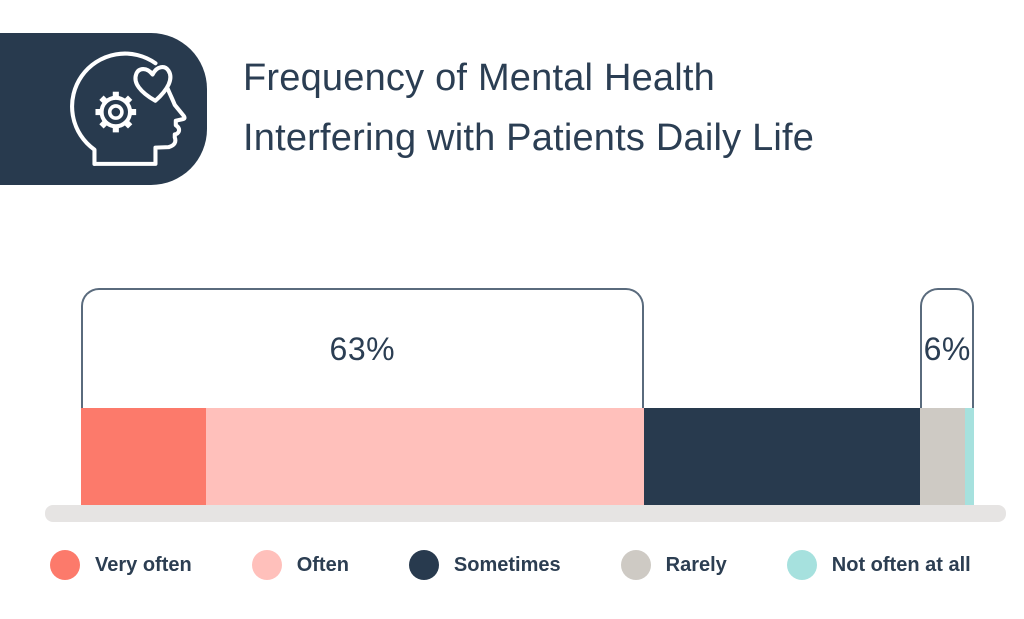  I want to click on legend-label-very-often: Very often, so click(143, 564).